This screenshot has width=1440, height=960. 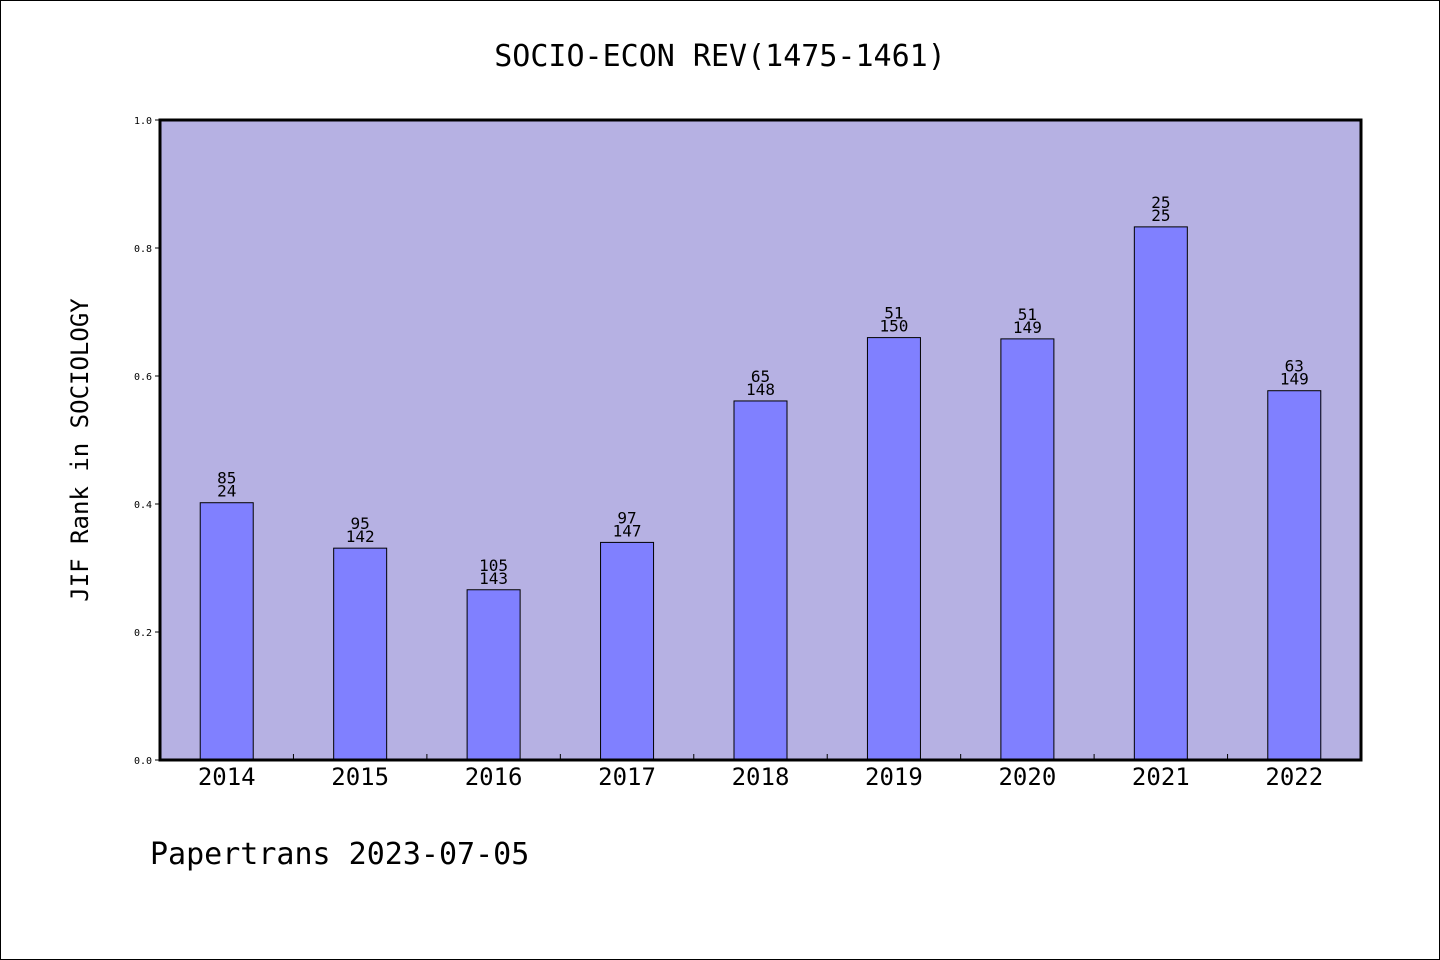 I want to click on bar-label-bottom-2018: 148, so click(x=760, y=389).